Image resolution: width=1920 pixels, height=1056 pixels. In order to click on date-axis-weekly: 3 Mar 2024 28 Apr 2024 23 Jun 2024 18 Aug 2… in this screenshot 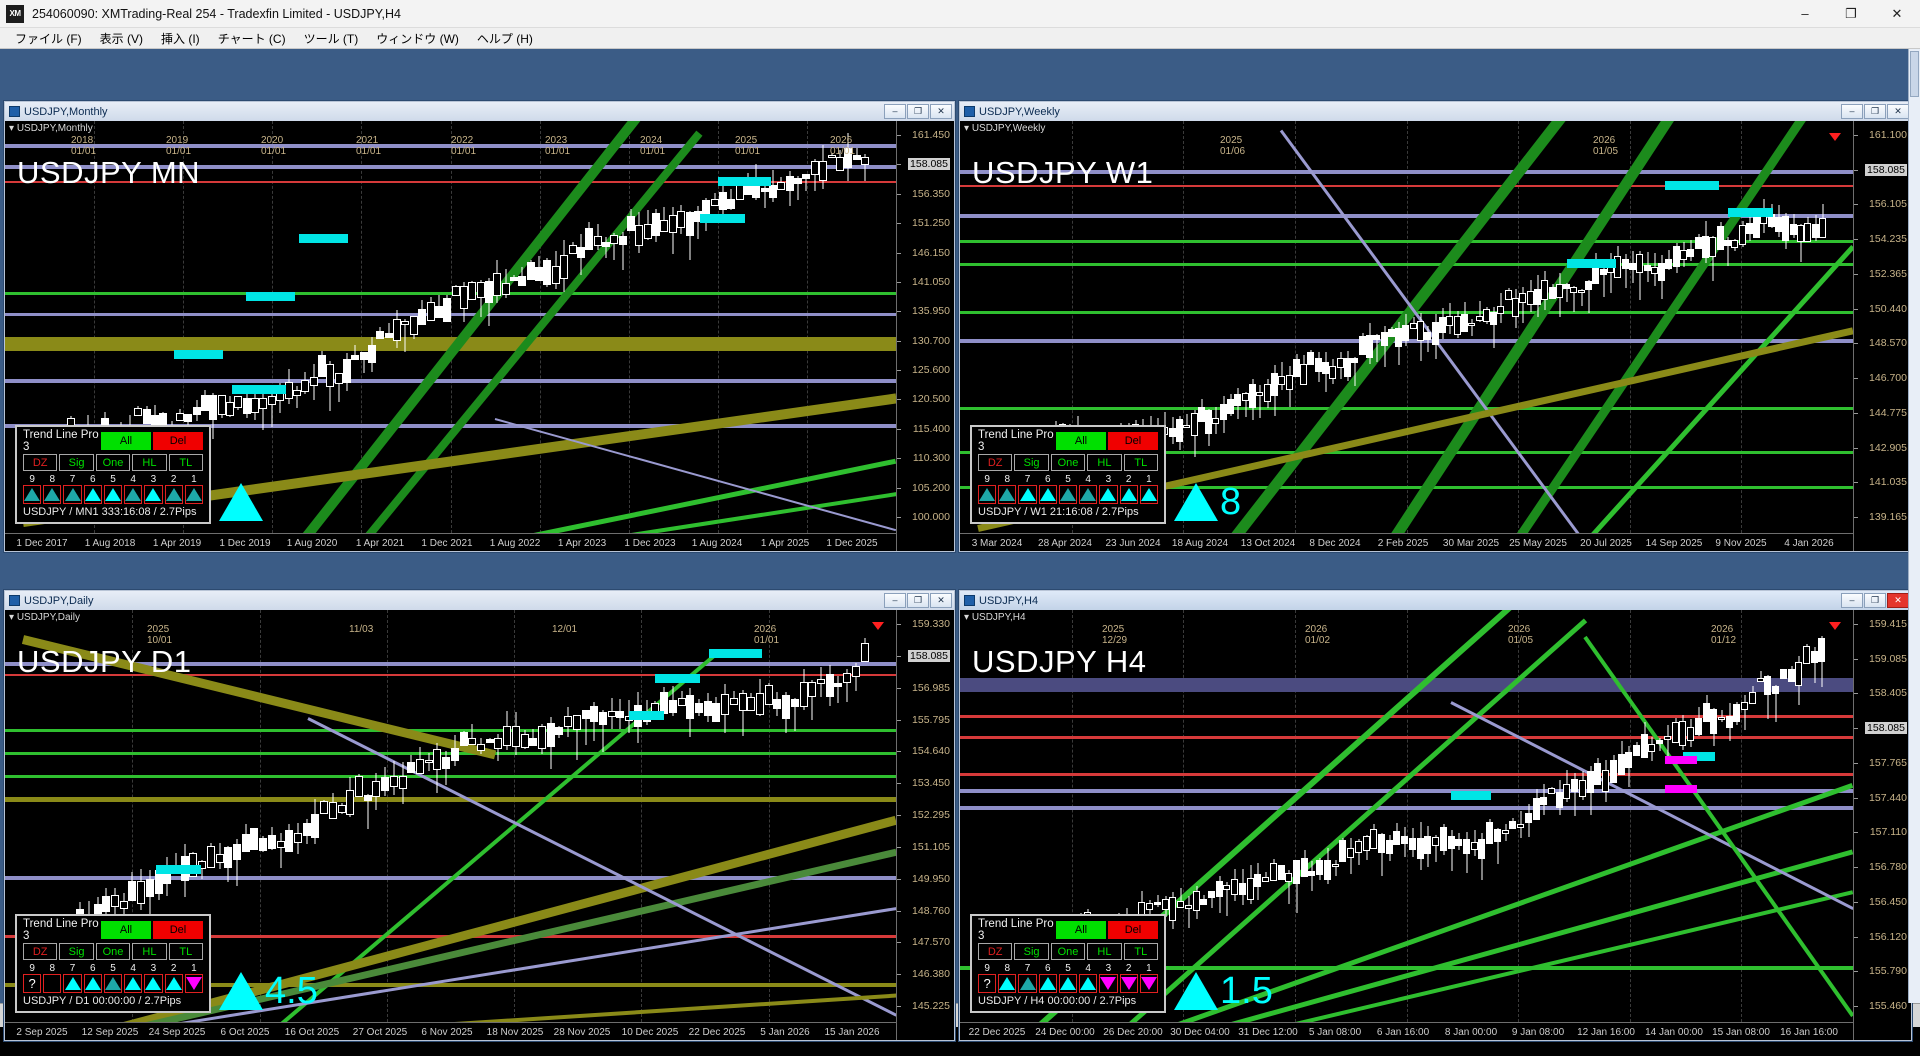, I will do `click(1406, 542)`.